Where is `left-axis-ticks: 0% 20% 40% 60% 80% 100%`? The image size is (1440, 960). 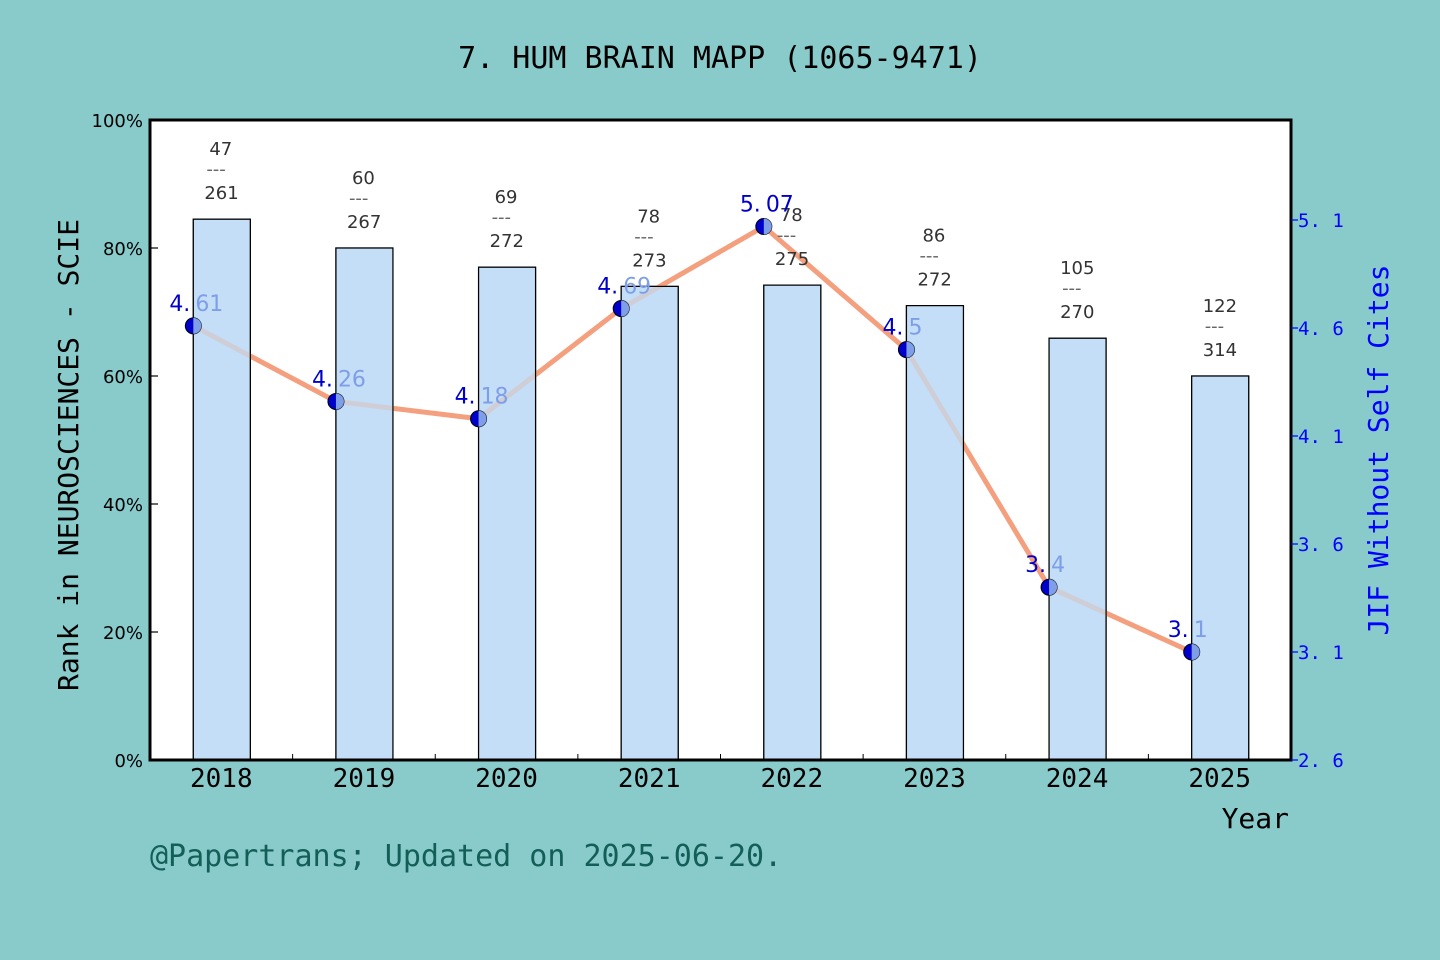 left-axis-ticks: 0% 20% 40% 60% 80% 100% is located at coordinates (125, 441).